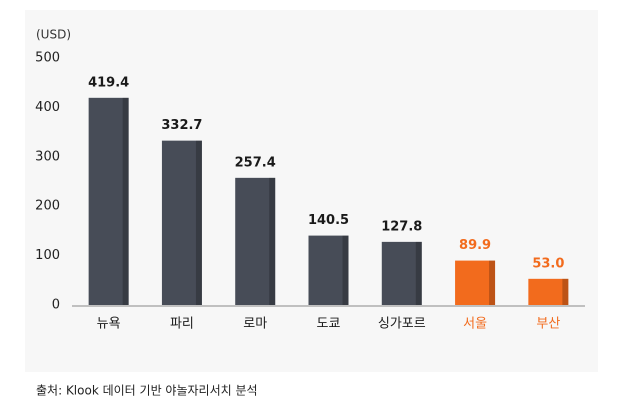  I want to click on value-label: 127.8, so click(401, 226).